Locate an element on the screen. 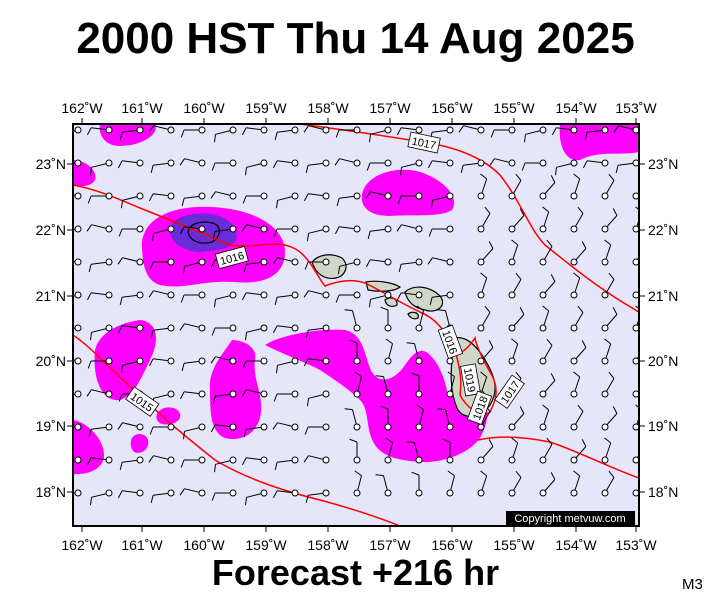 The height and width of the screenshot is (600, 711). lon-label: 162˚W is located at coordinates (82, 545).